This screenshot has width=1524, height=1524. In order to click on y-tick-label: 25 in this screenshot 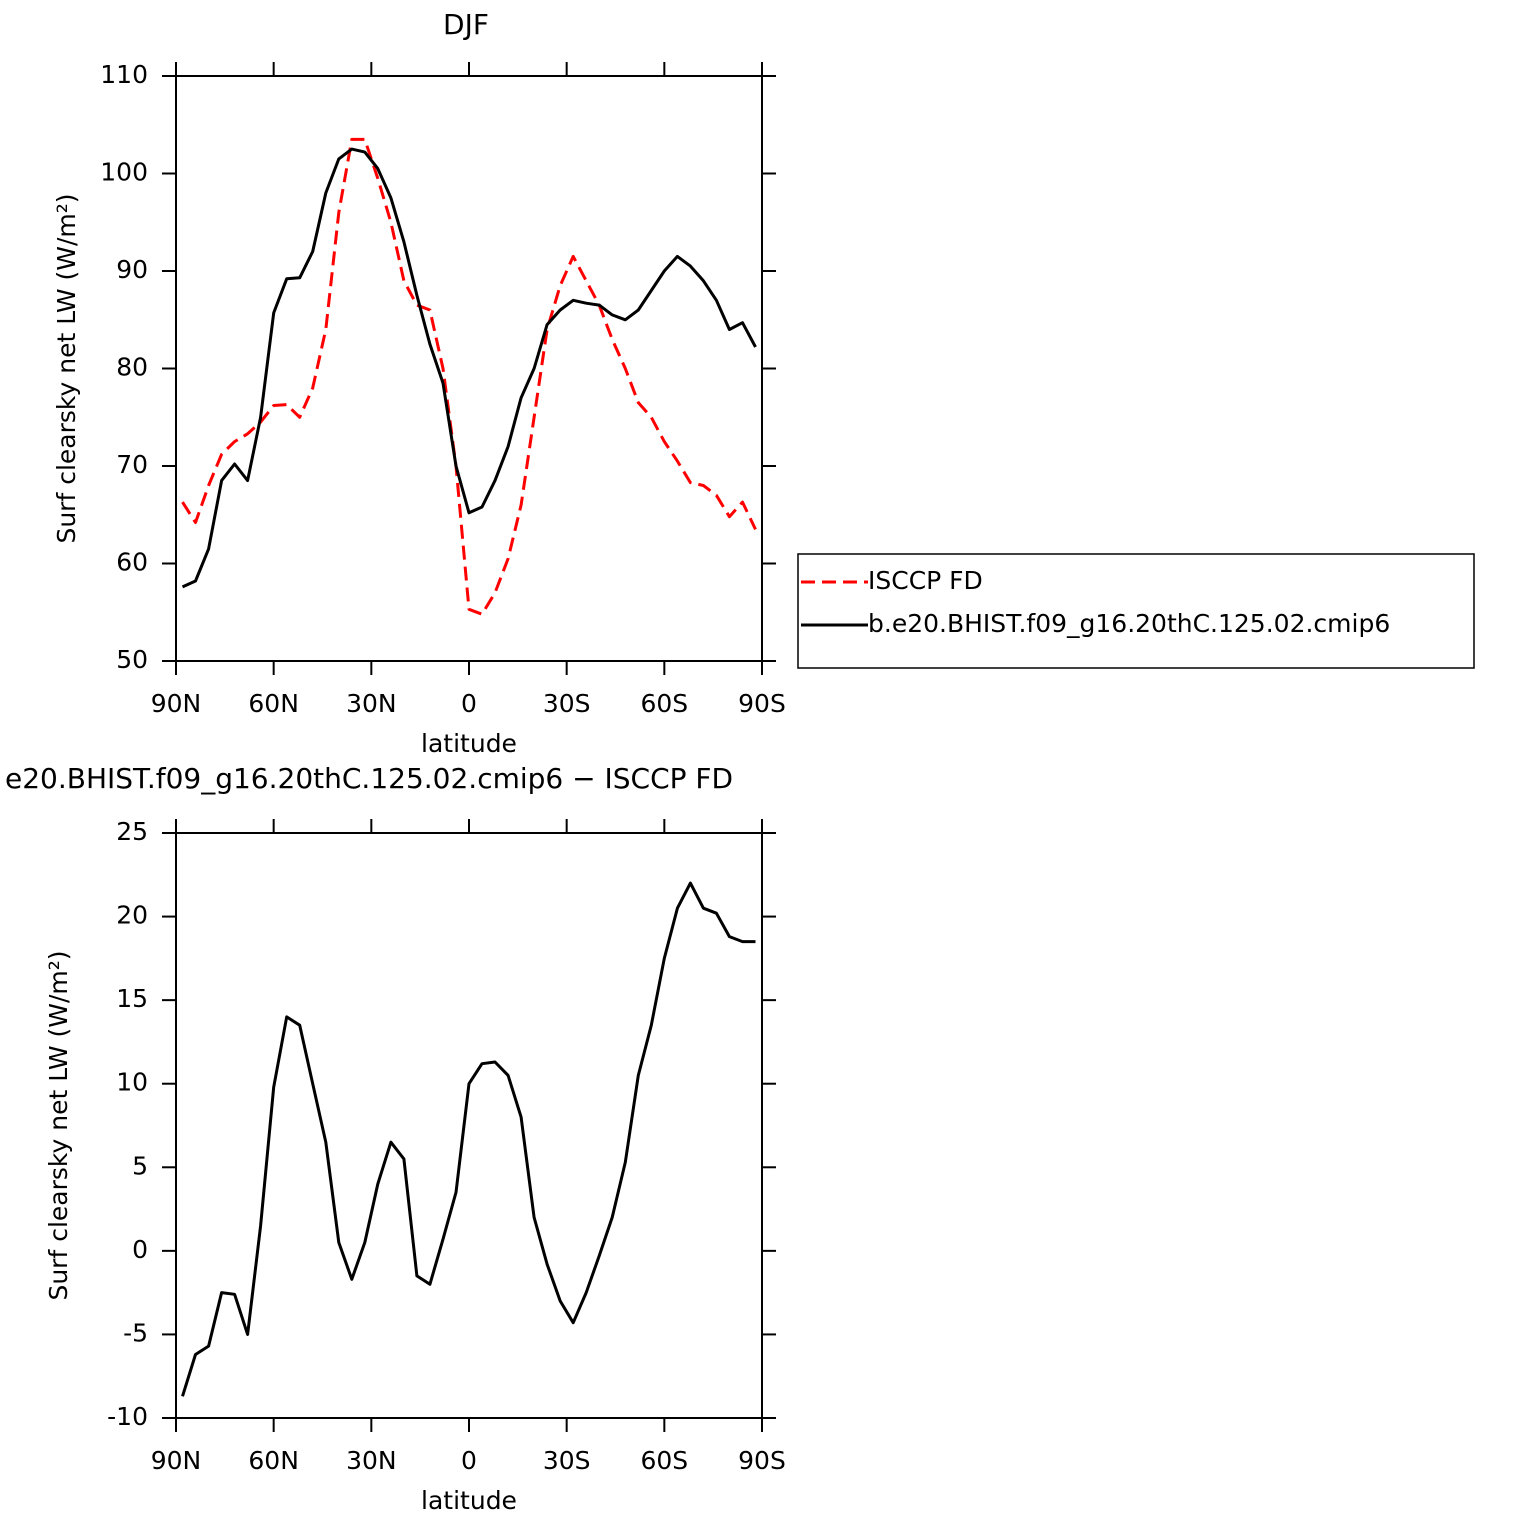, I will do `click(132, 831)`.